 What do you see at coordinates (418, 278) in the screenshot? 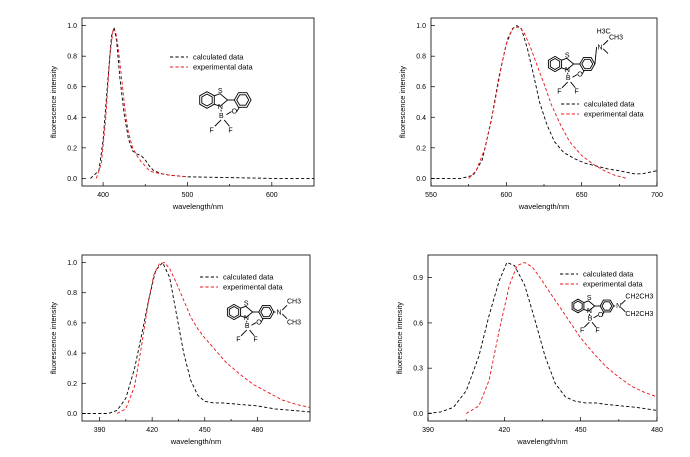
I see `y-tick-label: 0.9` at bounding box center [418, 278].